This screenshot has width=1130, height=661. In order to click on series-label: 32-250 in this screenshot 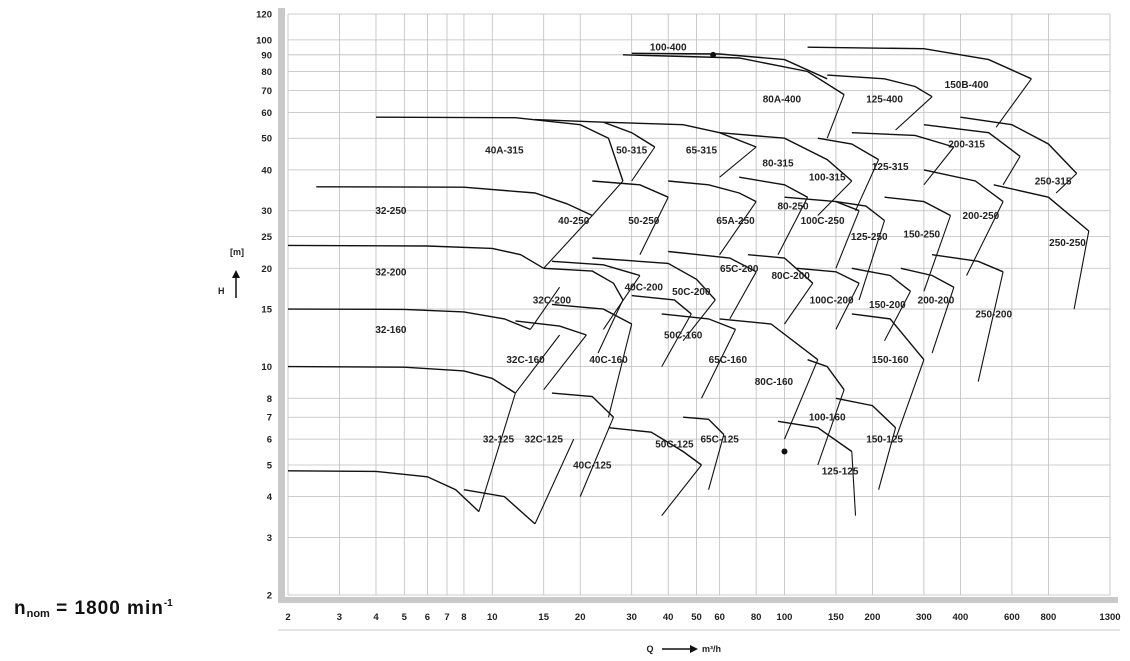, I will do `click(391, 211)`.